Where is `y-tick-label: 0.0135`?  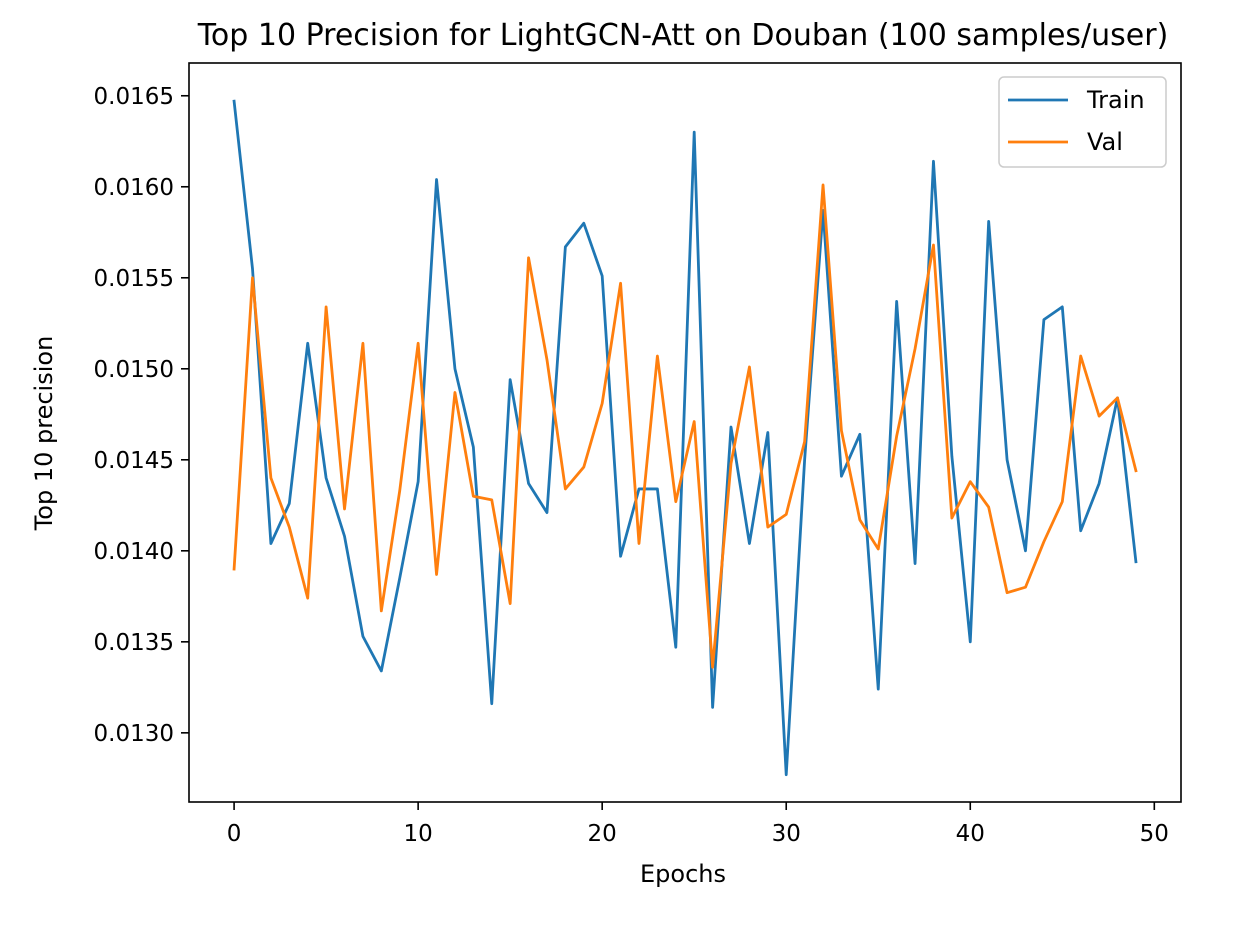 y-tick-label: 0.0135 is located at coordinates (134, 643).